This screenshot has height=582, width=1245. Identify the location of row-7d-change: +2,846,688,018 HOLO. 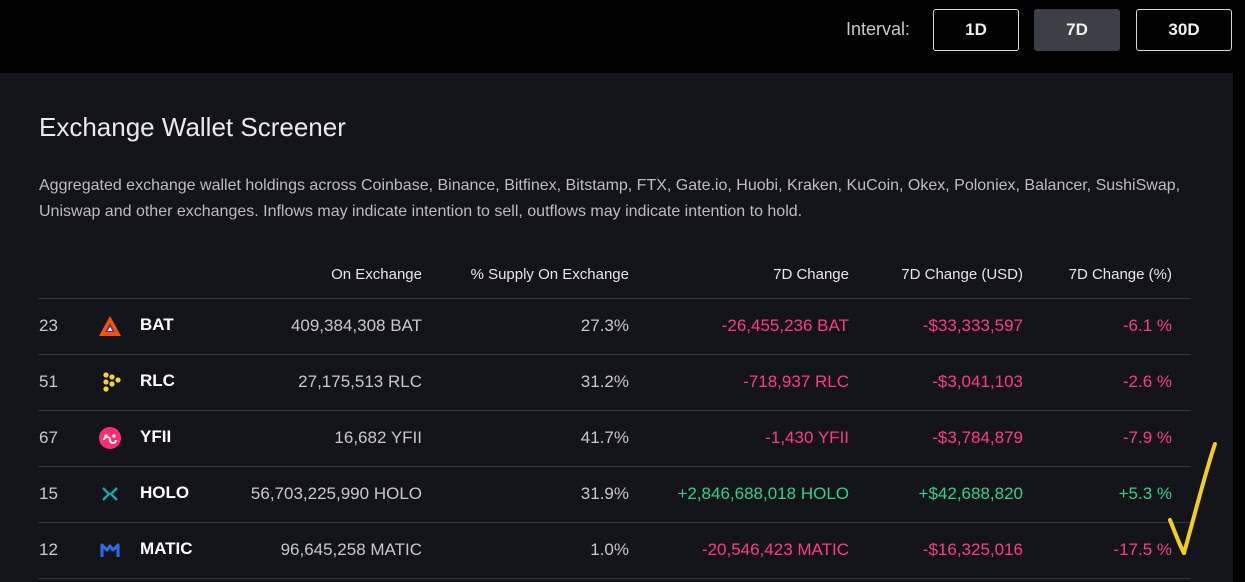
(763, 493).